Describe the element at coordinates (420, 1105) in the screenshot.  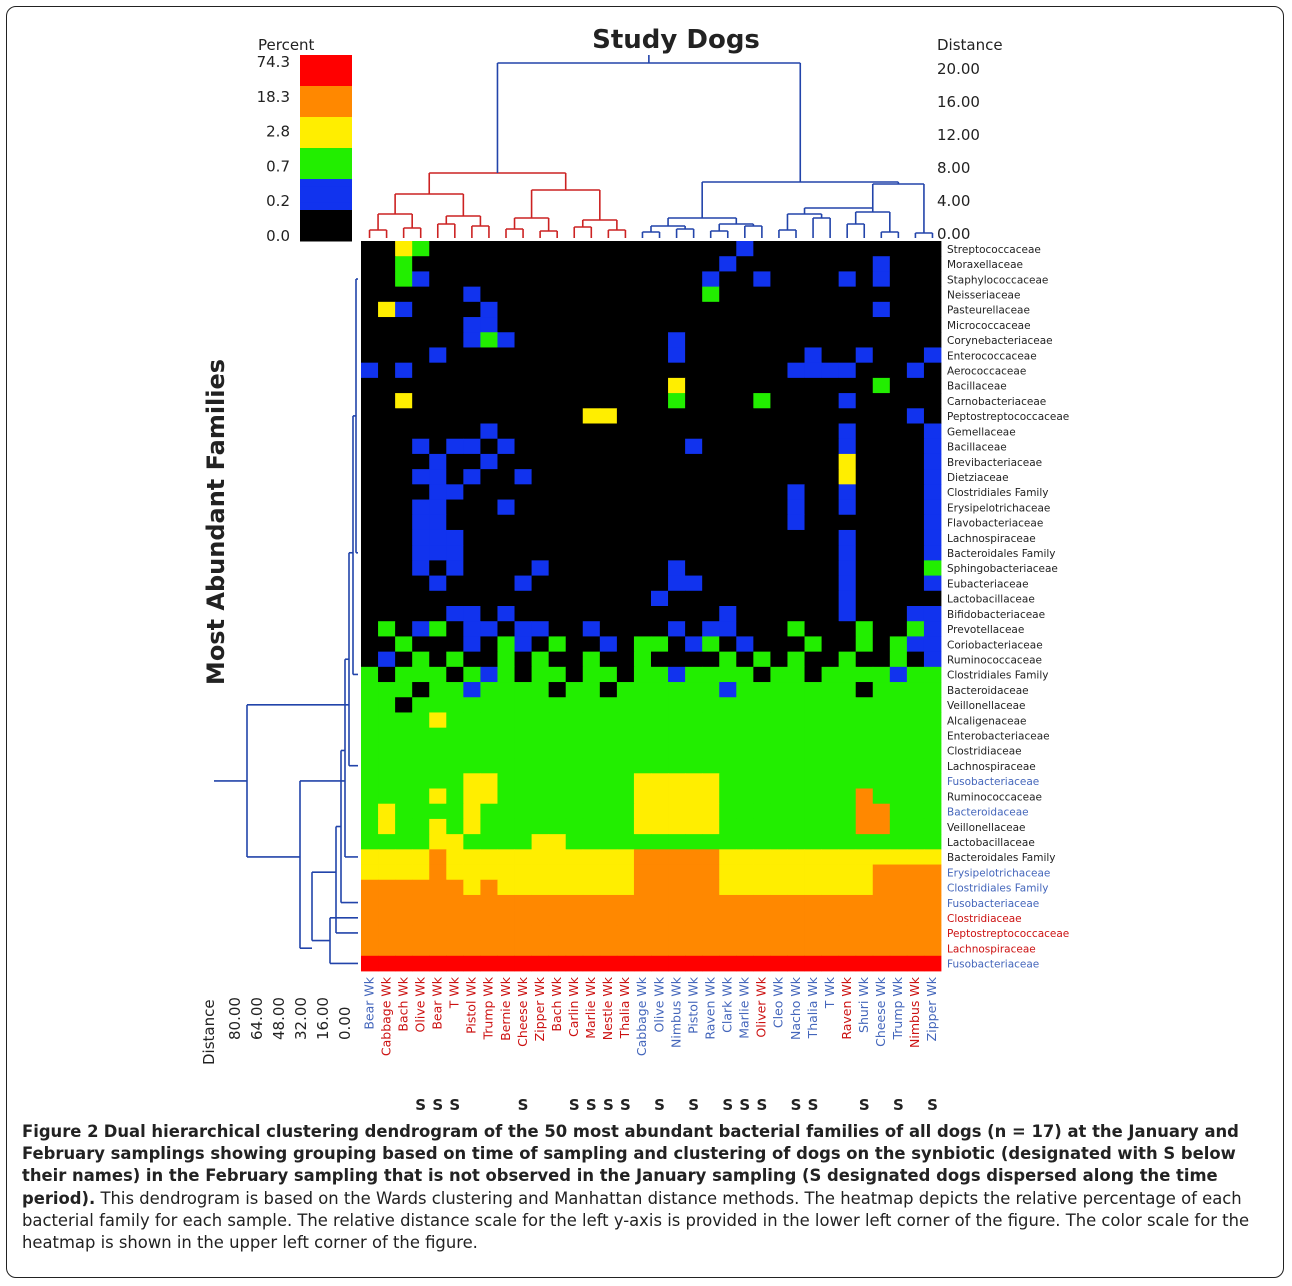
I see `synbiotic-marker: S` at that location.